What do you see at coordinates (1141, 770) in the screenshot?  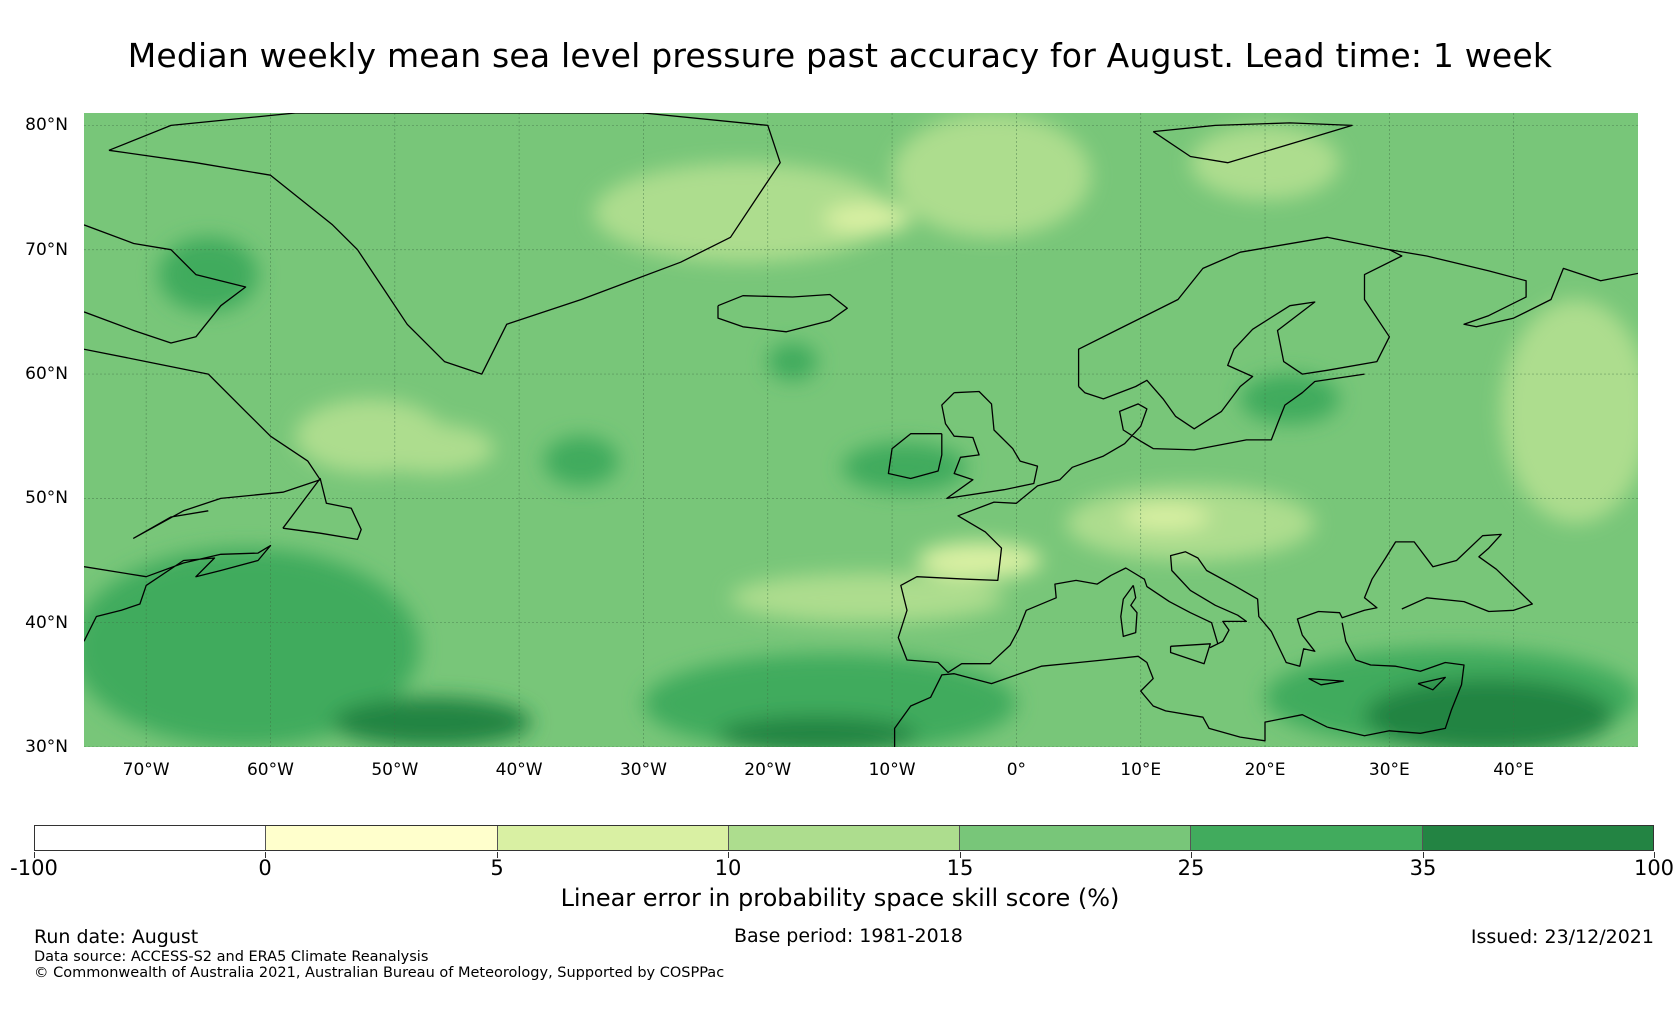 I see `lon-label: 10°E` at bounding box center [1141, 770].